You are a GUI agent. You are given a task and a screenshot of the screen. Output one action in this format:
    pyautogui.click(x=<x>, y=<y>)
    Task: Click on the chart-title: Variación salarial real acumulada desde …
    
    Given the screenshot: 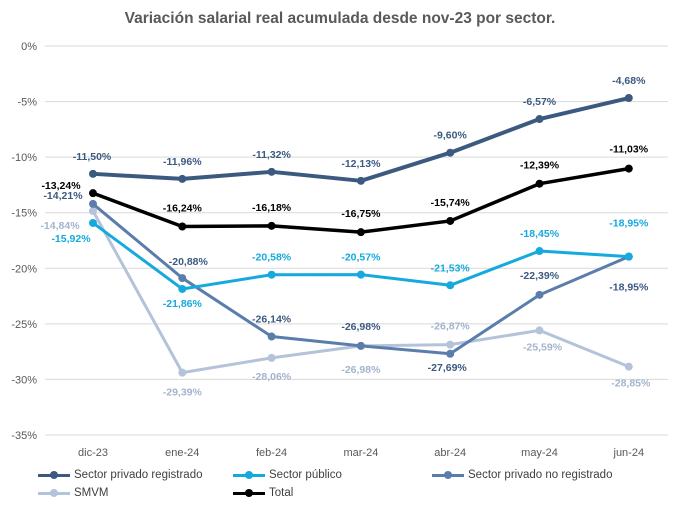 What is the action you would take?
    pyautogui.click(x=340, y=18)
    